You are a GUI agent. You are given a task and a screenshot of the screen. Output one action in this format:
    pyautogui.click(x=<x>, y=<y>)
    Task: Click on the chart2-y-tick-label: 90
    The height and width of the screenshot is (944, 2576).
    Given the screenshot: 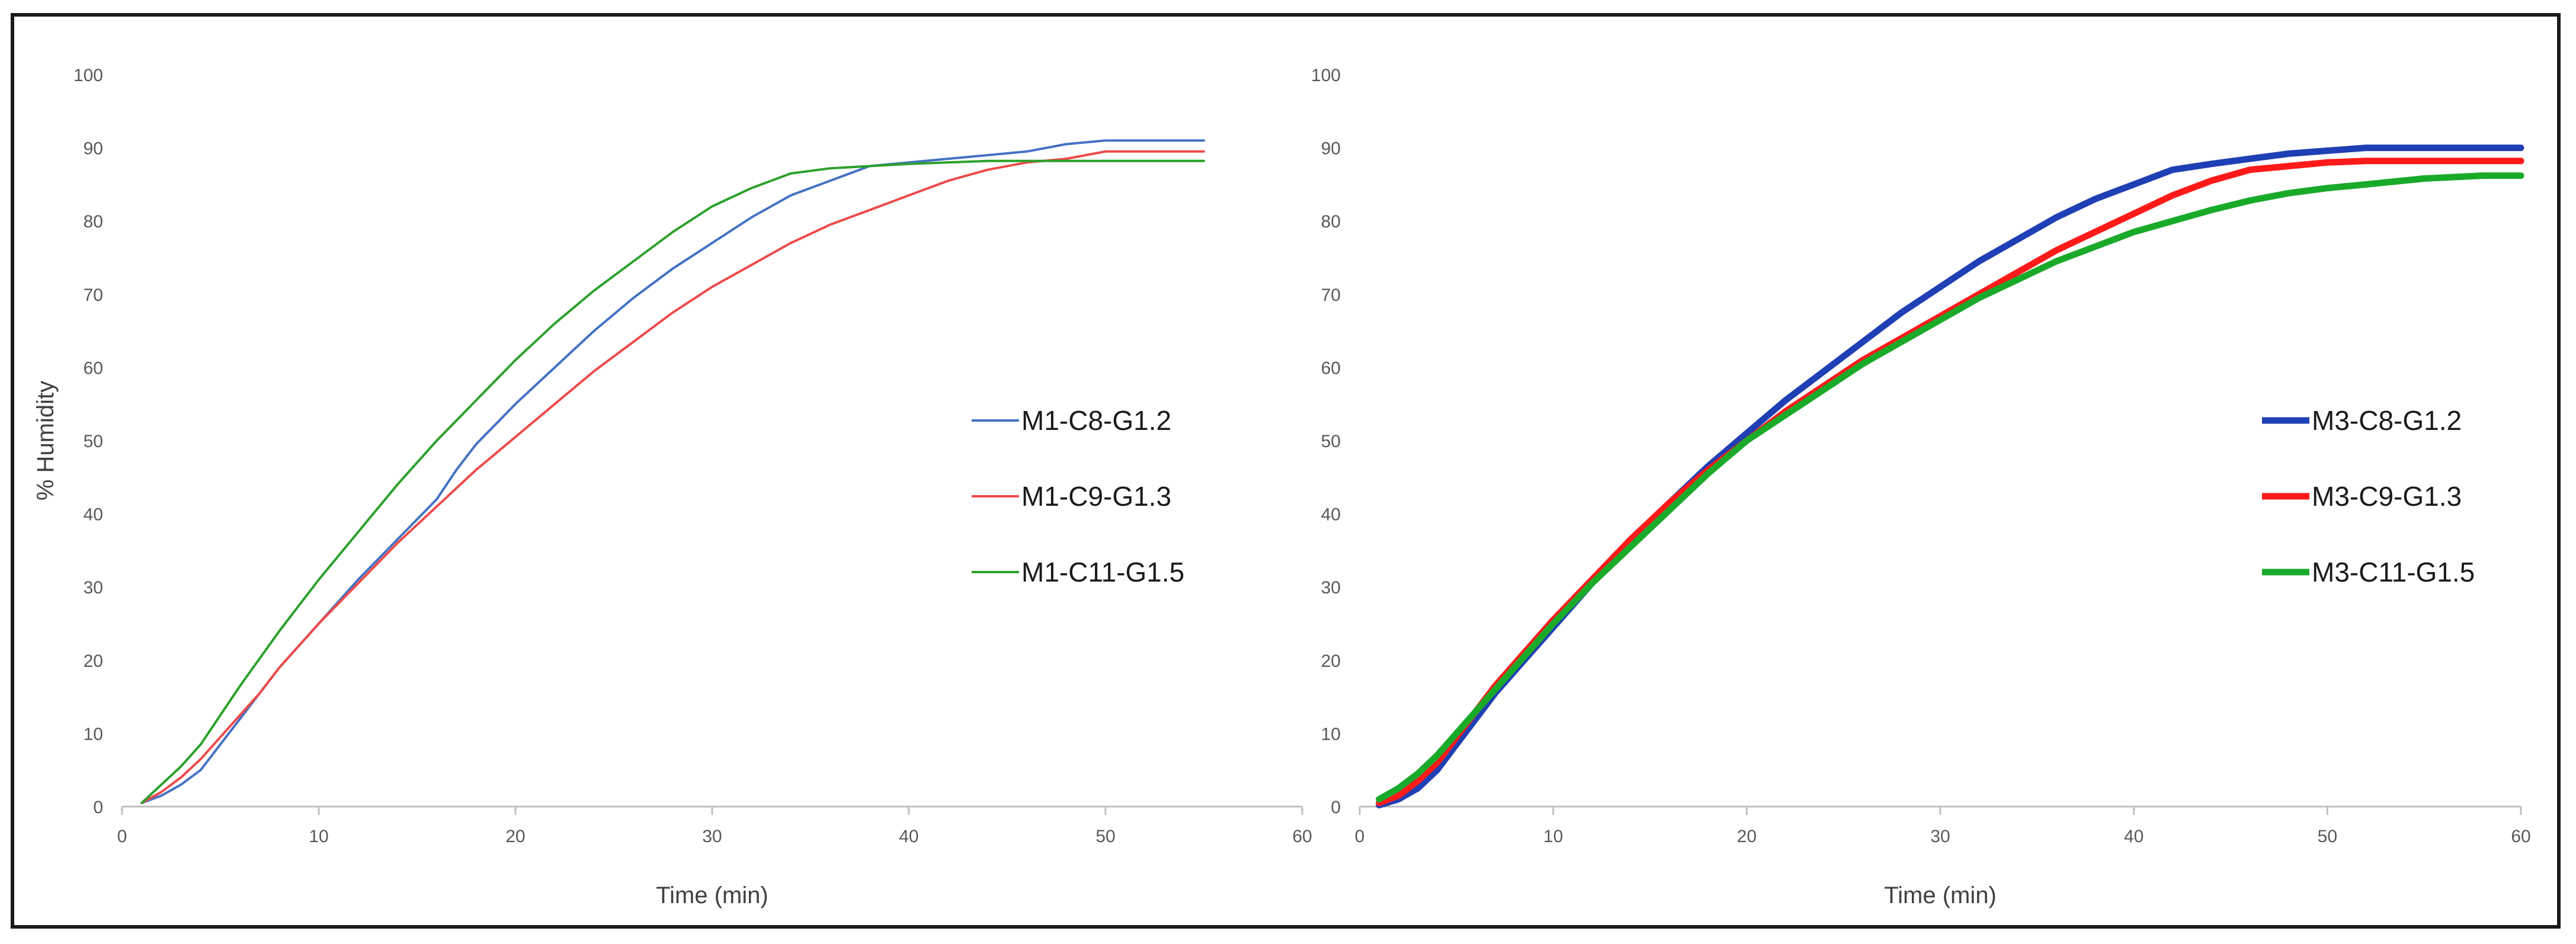 What is the action you would take?
    pyautogui.click(x=1331, y=149)
    